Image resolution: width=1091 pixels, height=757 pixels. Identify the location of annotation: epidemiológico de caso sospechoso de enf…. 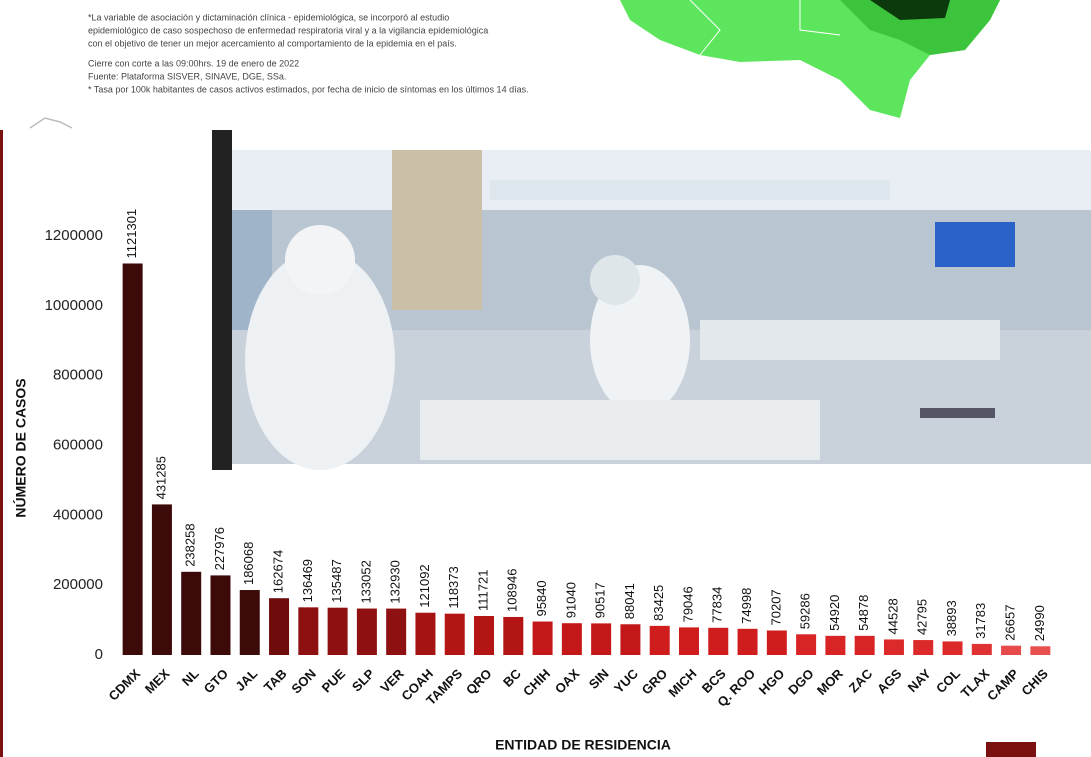
(288, 30).